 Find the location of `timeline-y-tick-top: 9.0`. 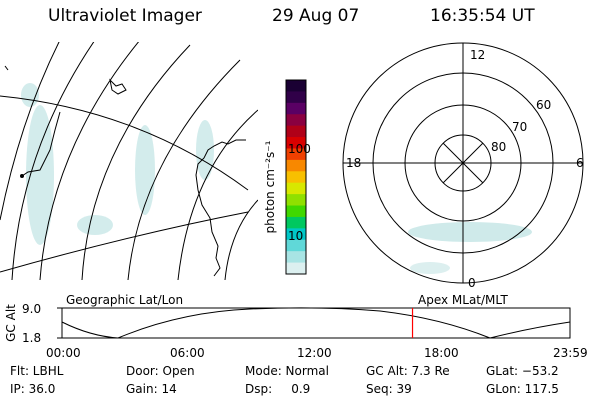

timeline-y-tick-top: 9.0 is located at coordinates (32, 309).